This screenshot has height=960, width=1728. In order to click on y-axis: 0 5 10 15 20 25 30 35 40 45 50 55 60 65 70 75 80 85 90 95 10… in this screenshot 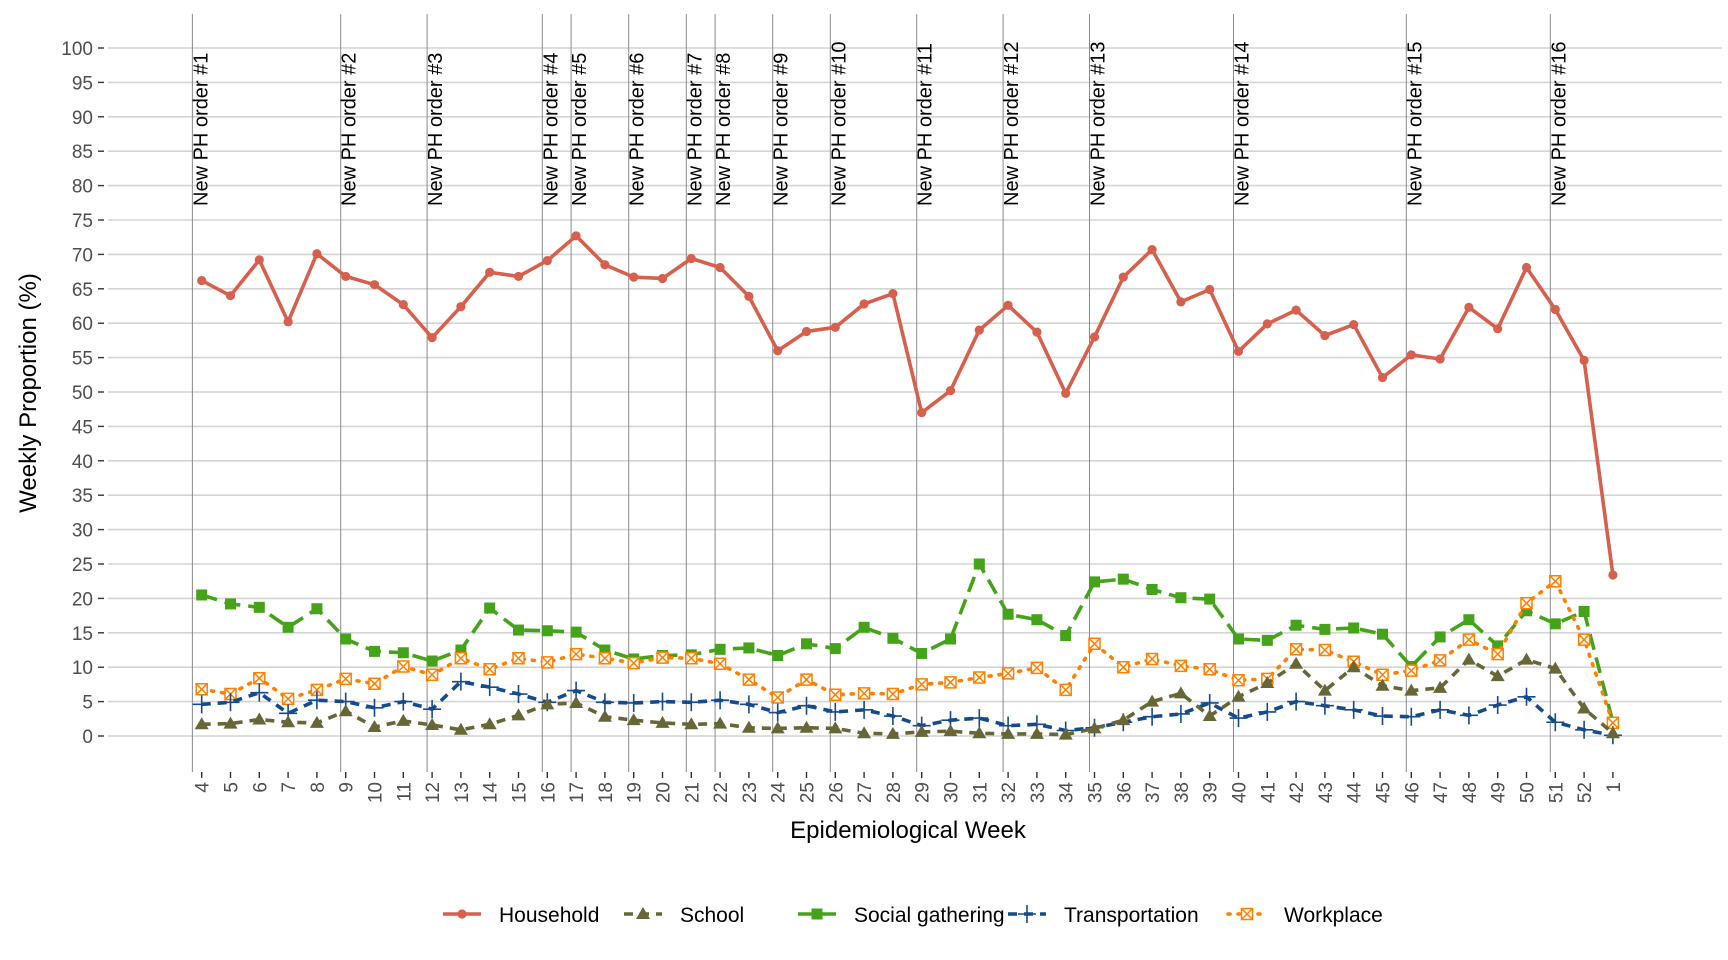, I will do `click(82, 393)`.